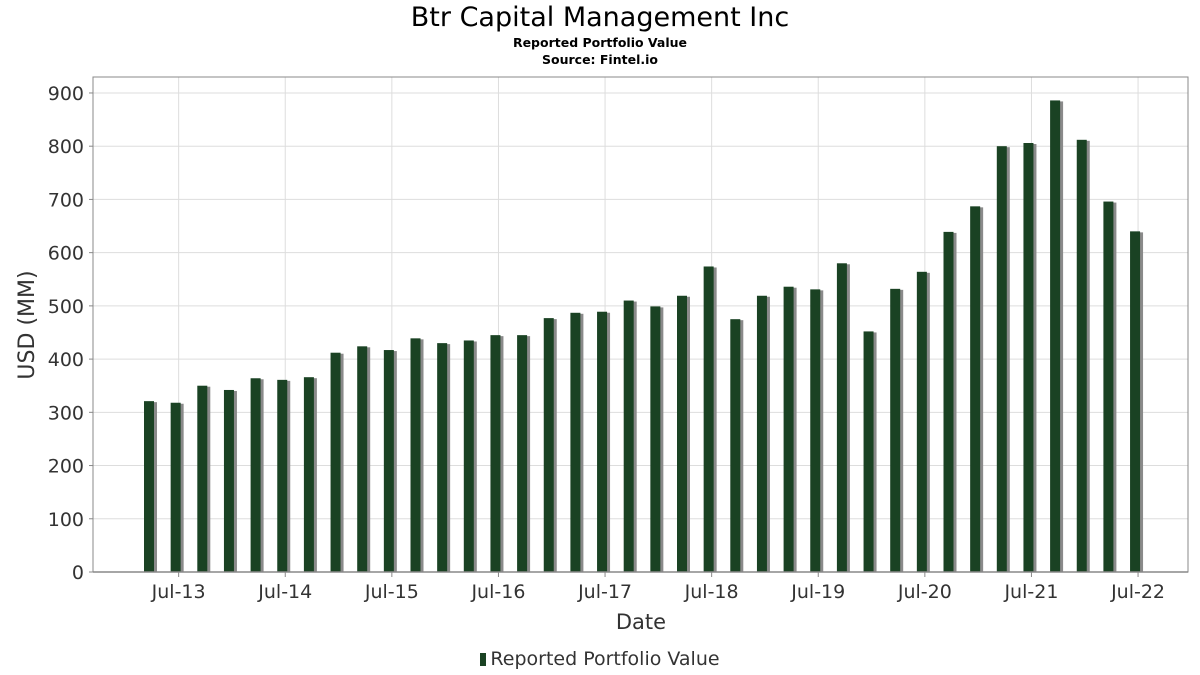 Image resolution: width=1200 pixels, height=675 pixels. Describe the element at coordinates (70, 333) in the screenshot. I see `y-axis: 0 100 200 300 400 500 600 700 800 900` at that location.